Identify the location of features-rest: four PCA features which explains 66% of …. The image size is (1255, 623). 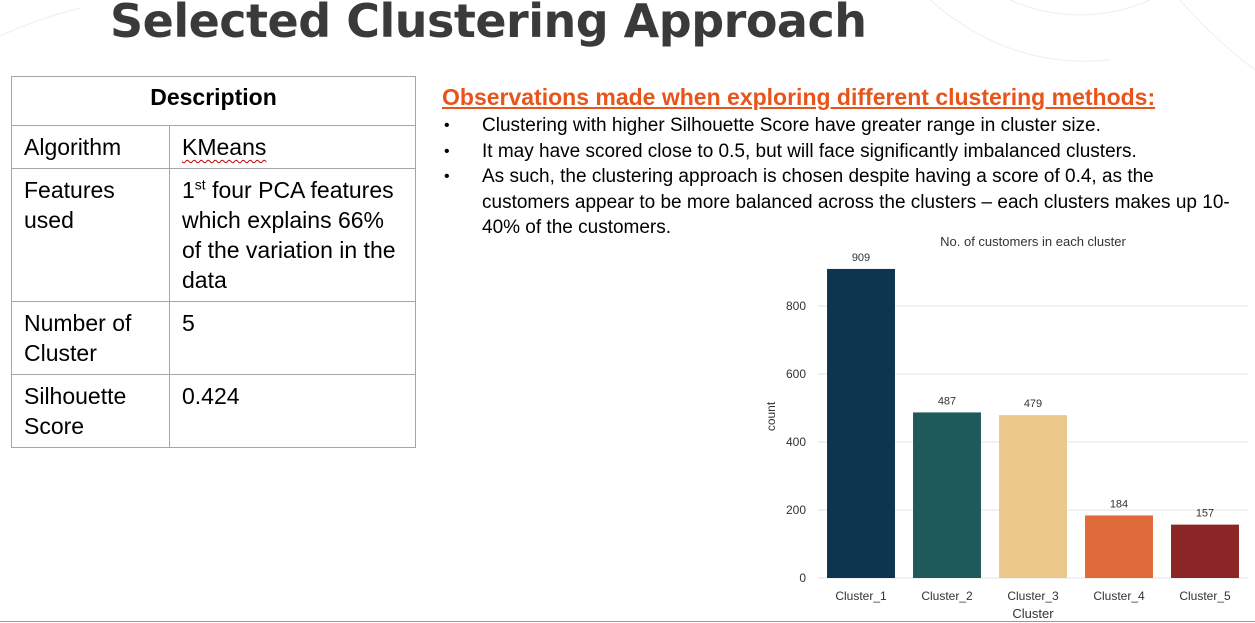
(289, 235).